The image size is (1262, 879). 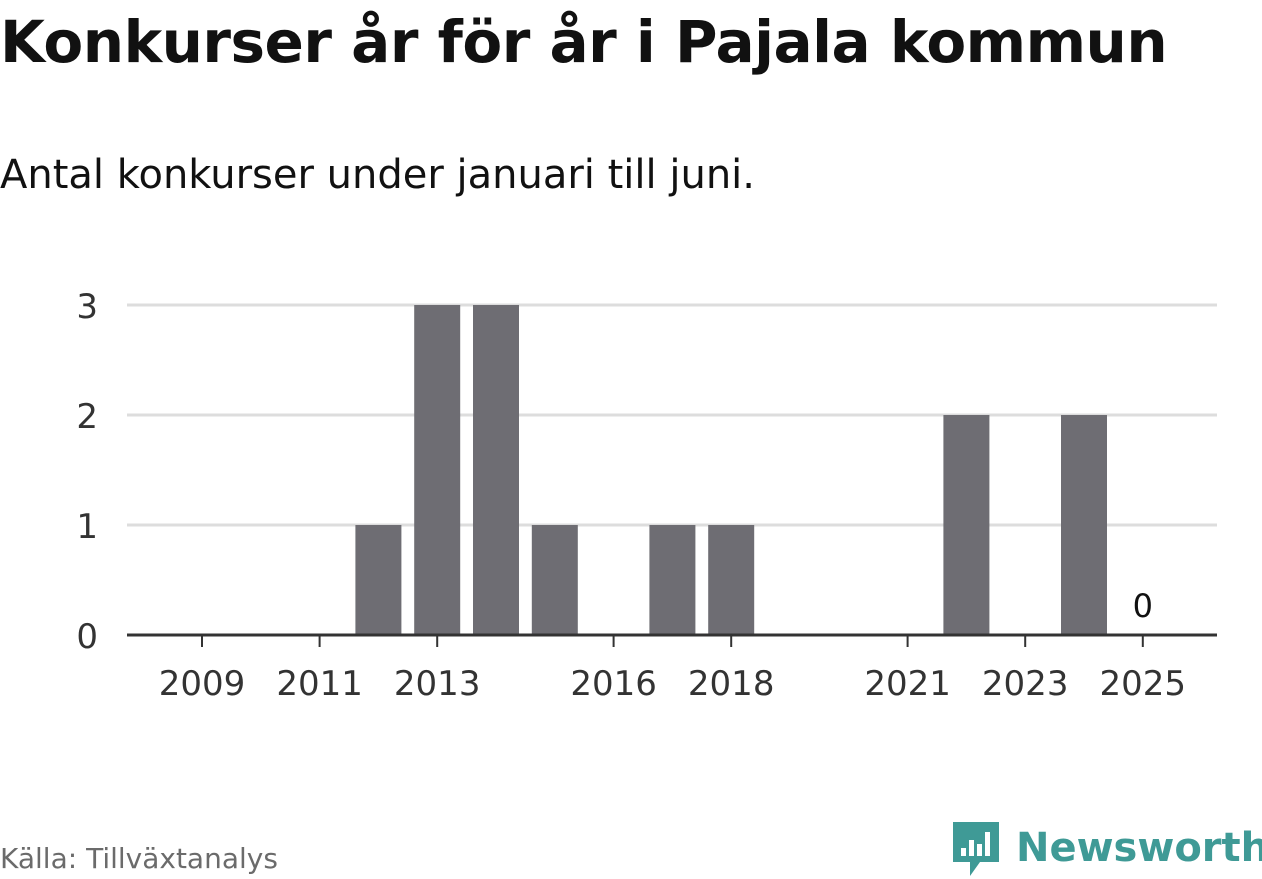 What do you see at coordinates (1143, 684) in the screenshot?
I see `x-tick-label: 2025` at bounding box center [1143, 684].